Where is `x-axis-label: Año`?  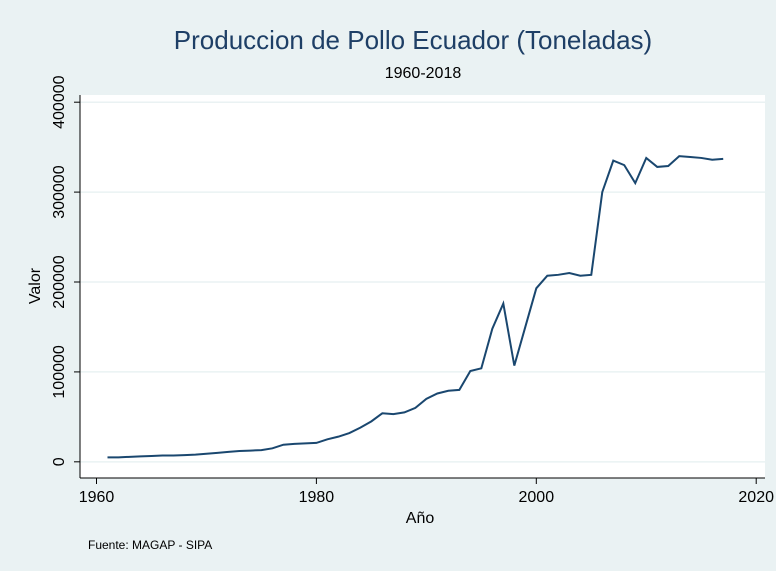 x-axis-label: Año is located at coordinates (420, 518).